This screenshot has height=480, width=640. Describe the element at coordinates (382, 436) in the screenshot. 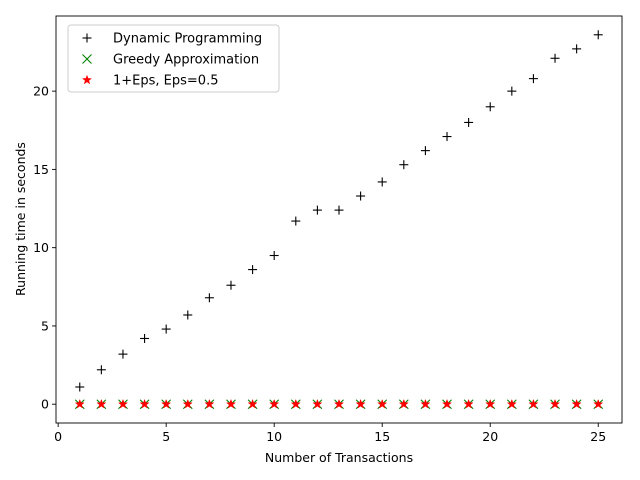

I see `x-tick-label: 15` at that location.